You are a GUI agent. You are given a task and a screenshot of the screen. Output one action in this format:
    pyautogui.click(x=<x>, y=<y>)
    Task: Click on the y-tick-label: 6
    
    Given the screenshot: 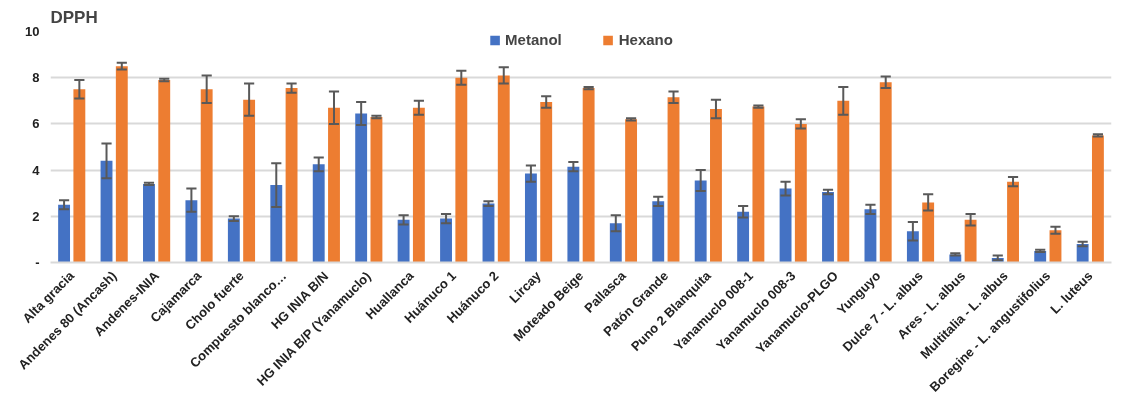 What is the action you would take?
    pyautogui.click(x=36, y=124)
    